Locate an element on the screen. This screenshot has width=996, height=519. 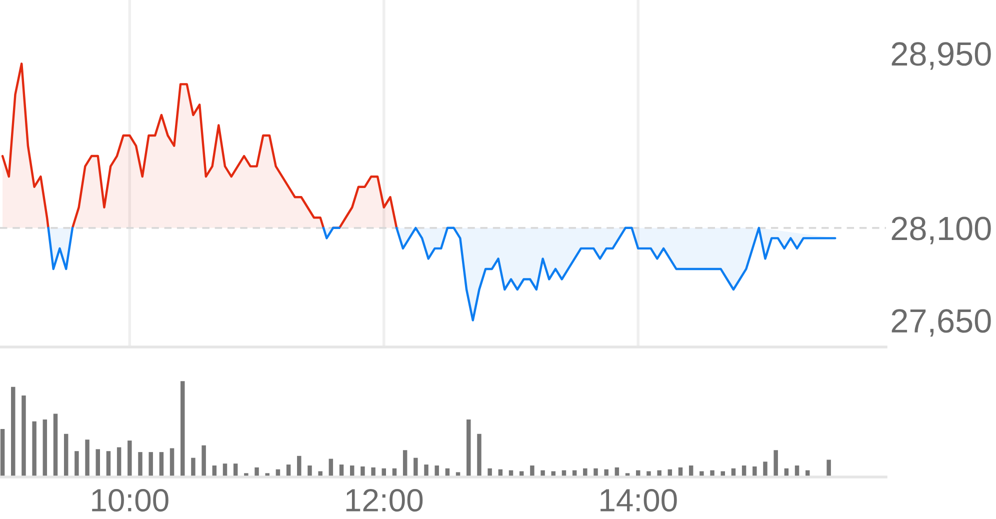
y-tick-label: 28,950 is located at coordinates (941, 56).